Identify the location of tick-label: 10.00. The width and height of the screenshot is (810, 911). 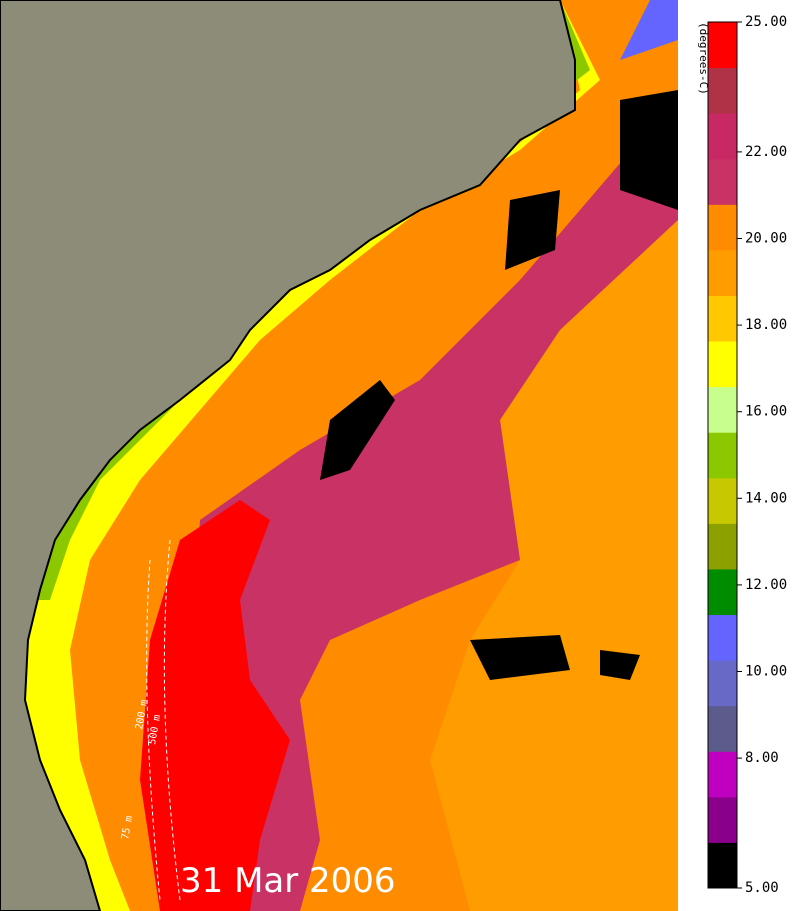
(766, 672).